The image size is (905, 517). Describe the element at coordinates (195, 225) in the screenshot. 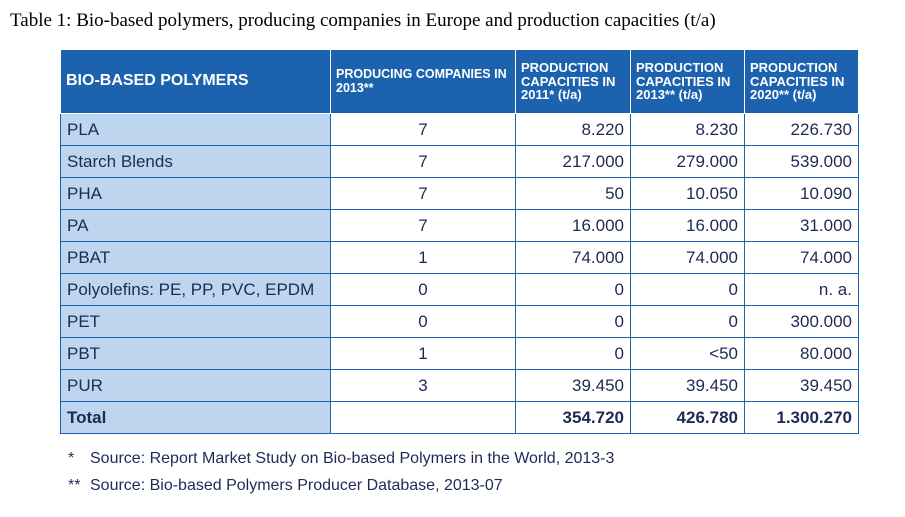

I see `polymer-name: PA` at that location.